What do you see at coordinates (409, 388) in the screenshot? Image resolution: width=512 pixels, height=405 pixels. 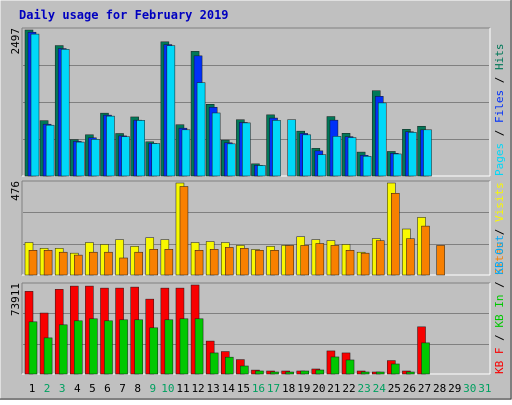 I see `x-tick-label-day-26: 26` at bounding box center [409, 388].